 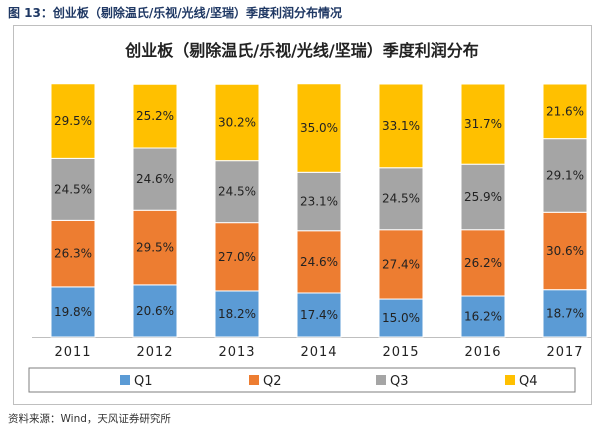 I want to click on bar-segment-q3-2012, so click(x=155, y=179).